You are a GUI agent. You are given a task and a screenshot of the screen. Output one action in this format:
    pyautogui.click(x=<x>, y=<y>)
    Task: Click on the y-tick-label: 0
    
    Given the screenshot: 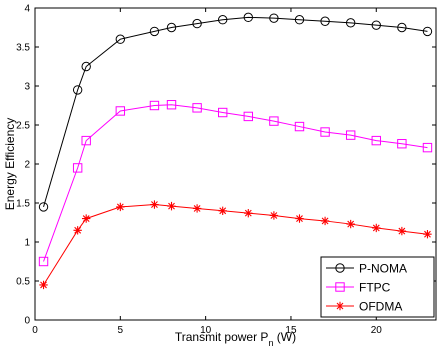 What is the action you would take?
    pyautogui.click(x=27, y=321)
    